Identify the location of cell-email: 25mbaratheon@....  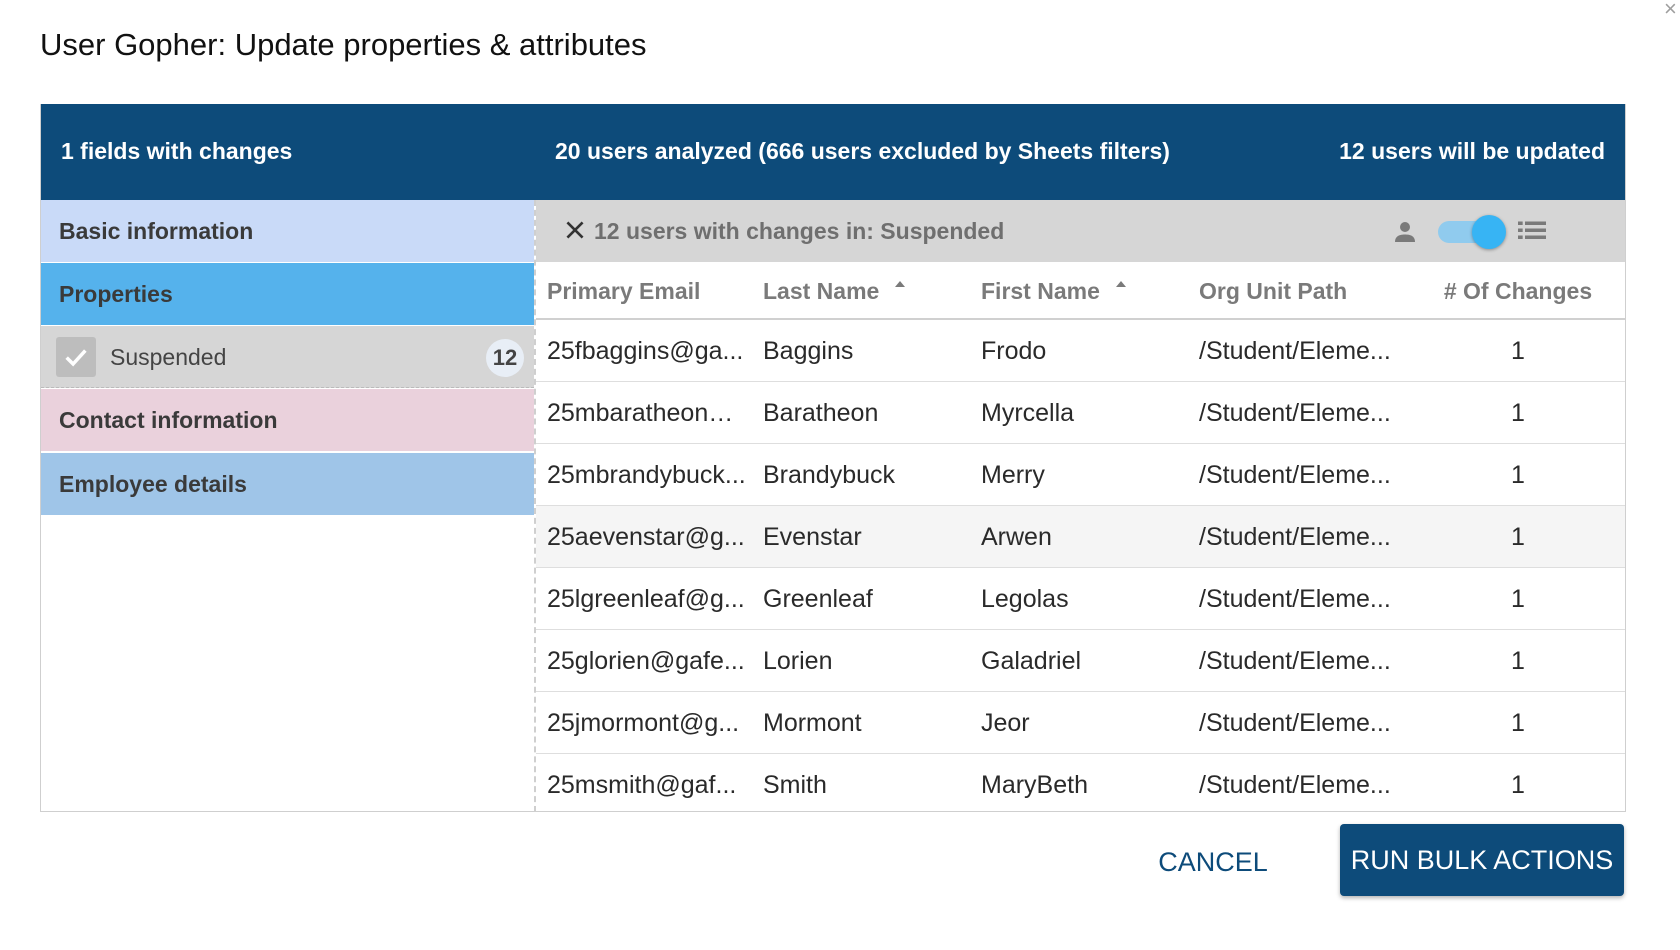
(649, 413).